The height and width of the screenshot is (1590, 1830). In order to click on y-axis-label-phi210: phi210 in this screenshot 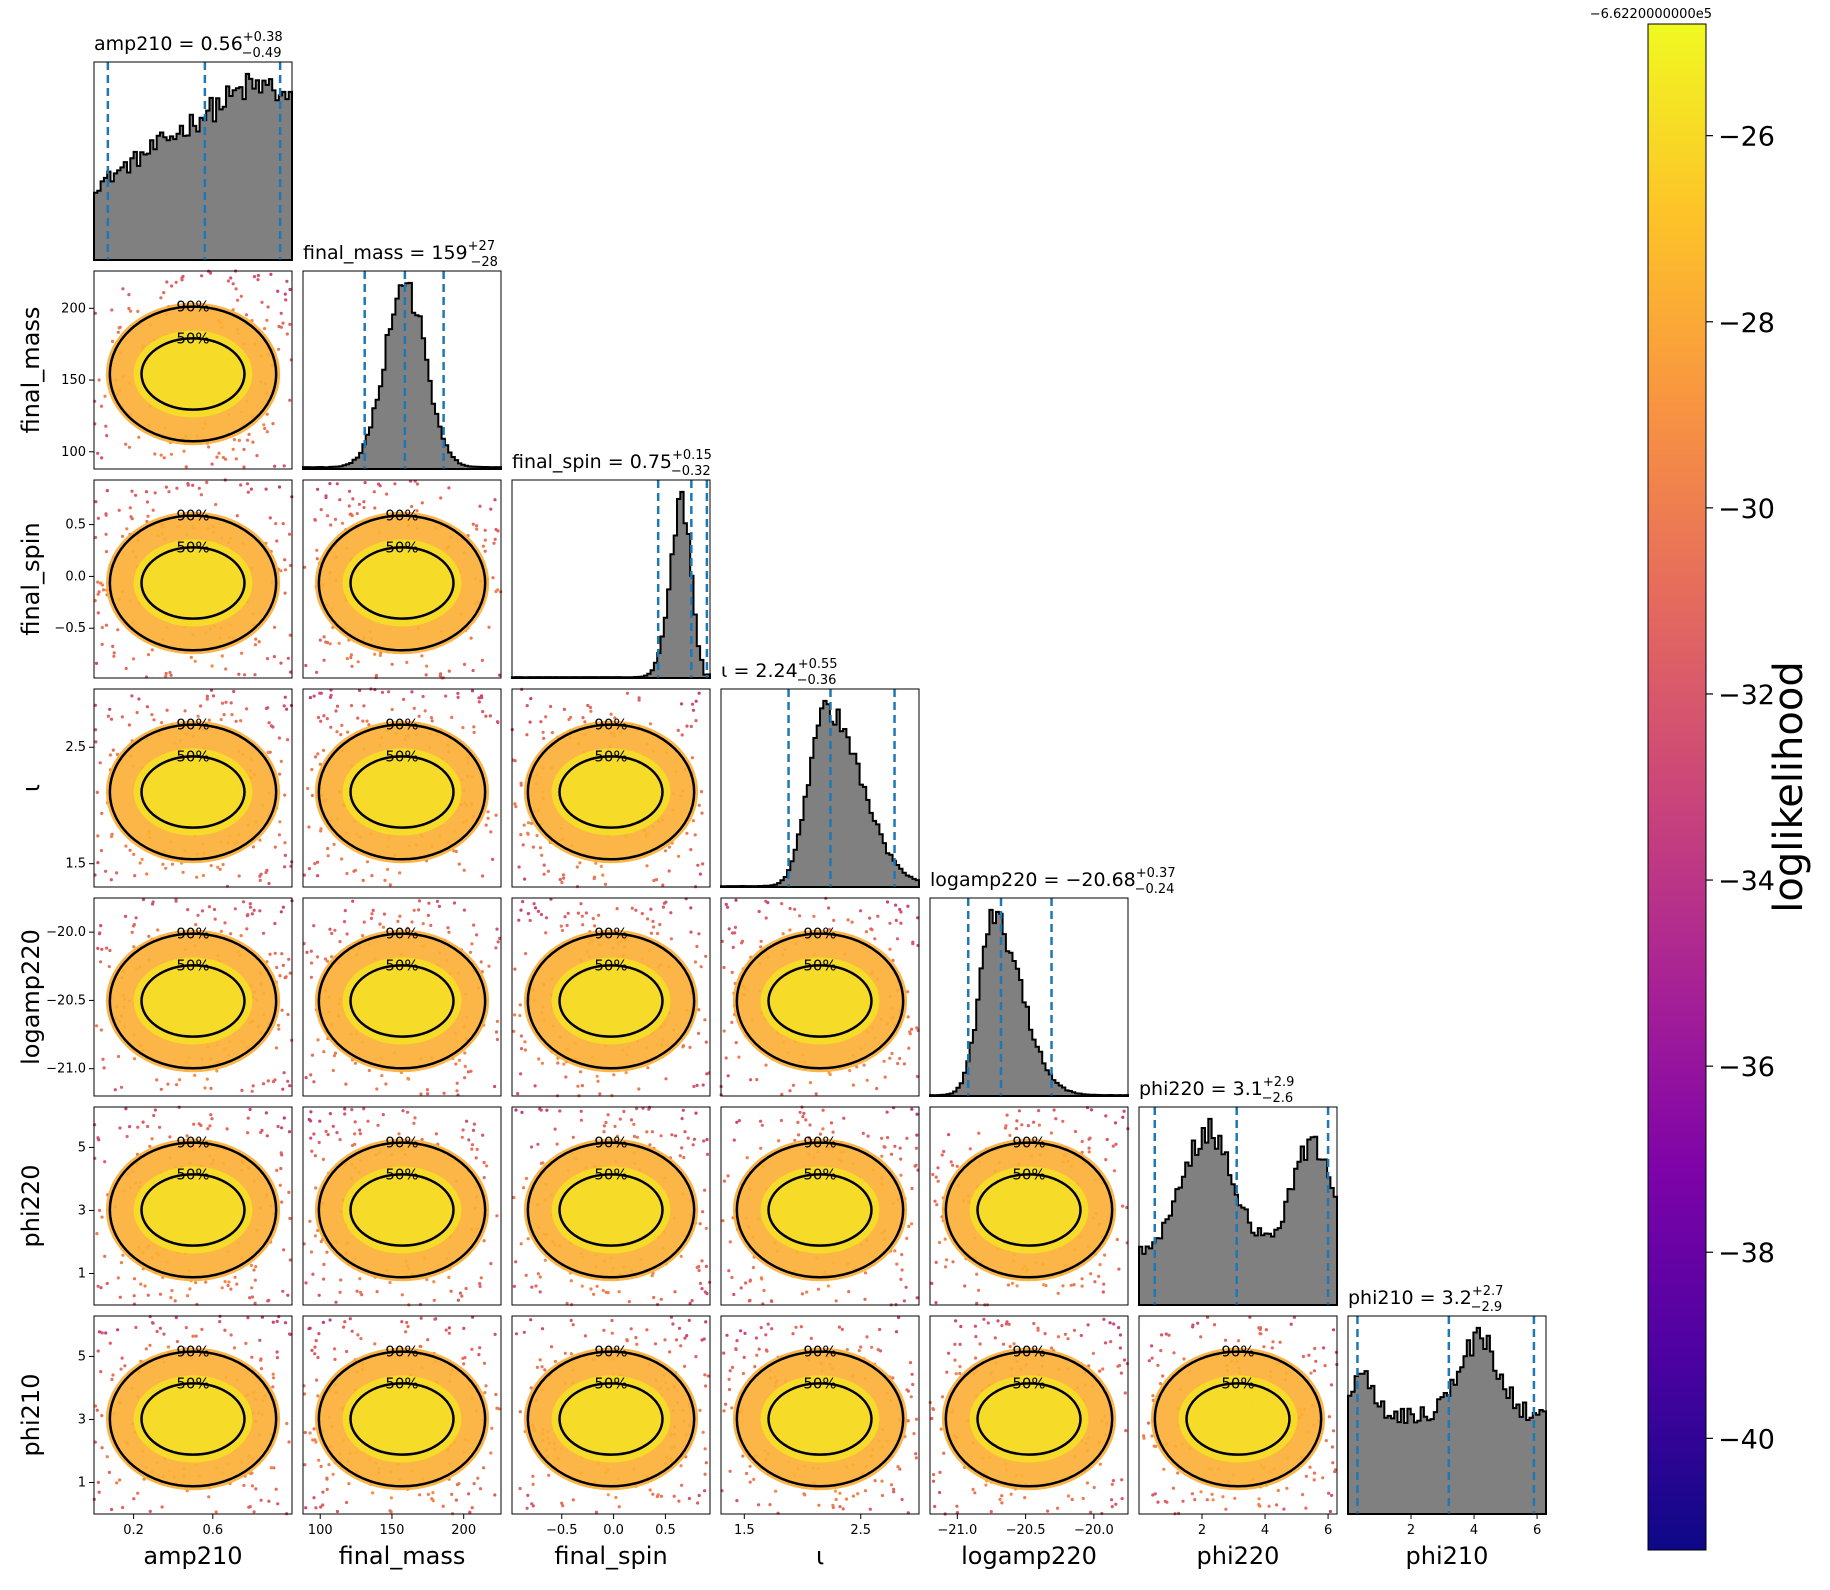, I will do `click(31, 1415)`.